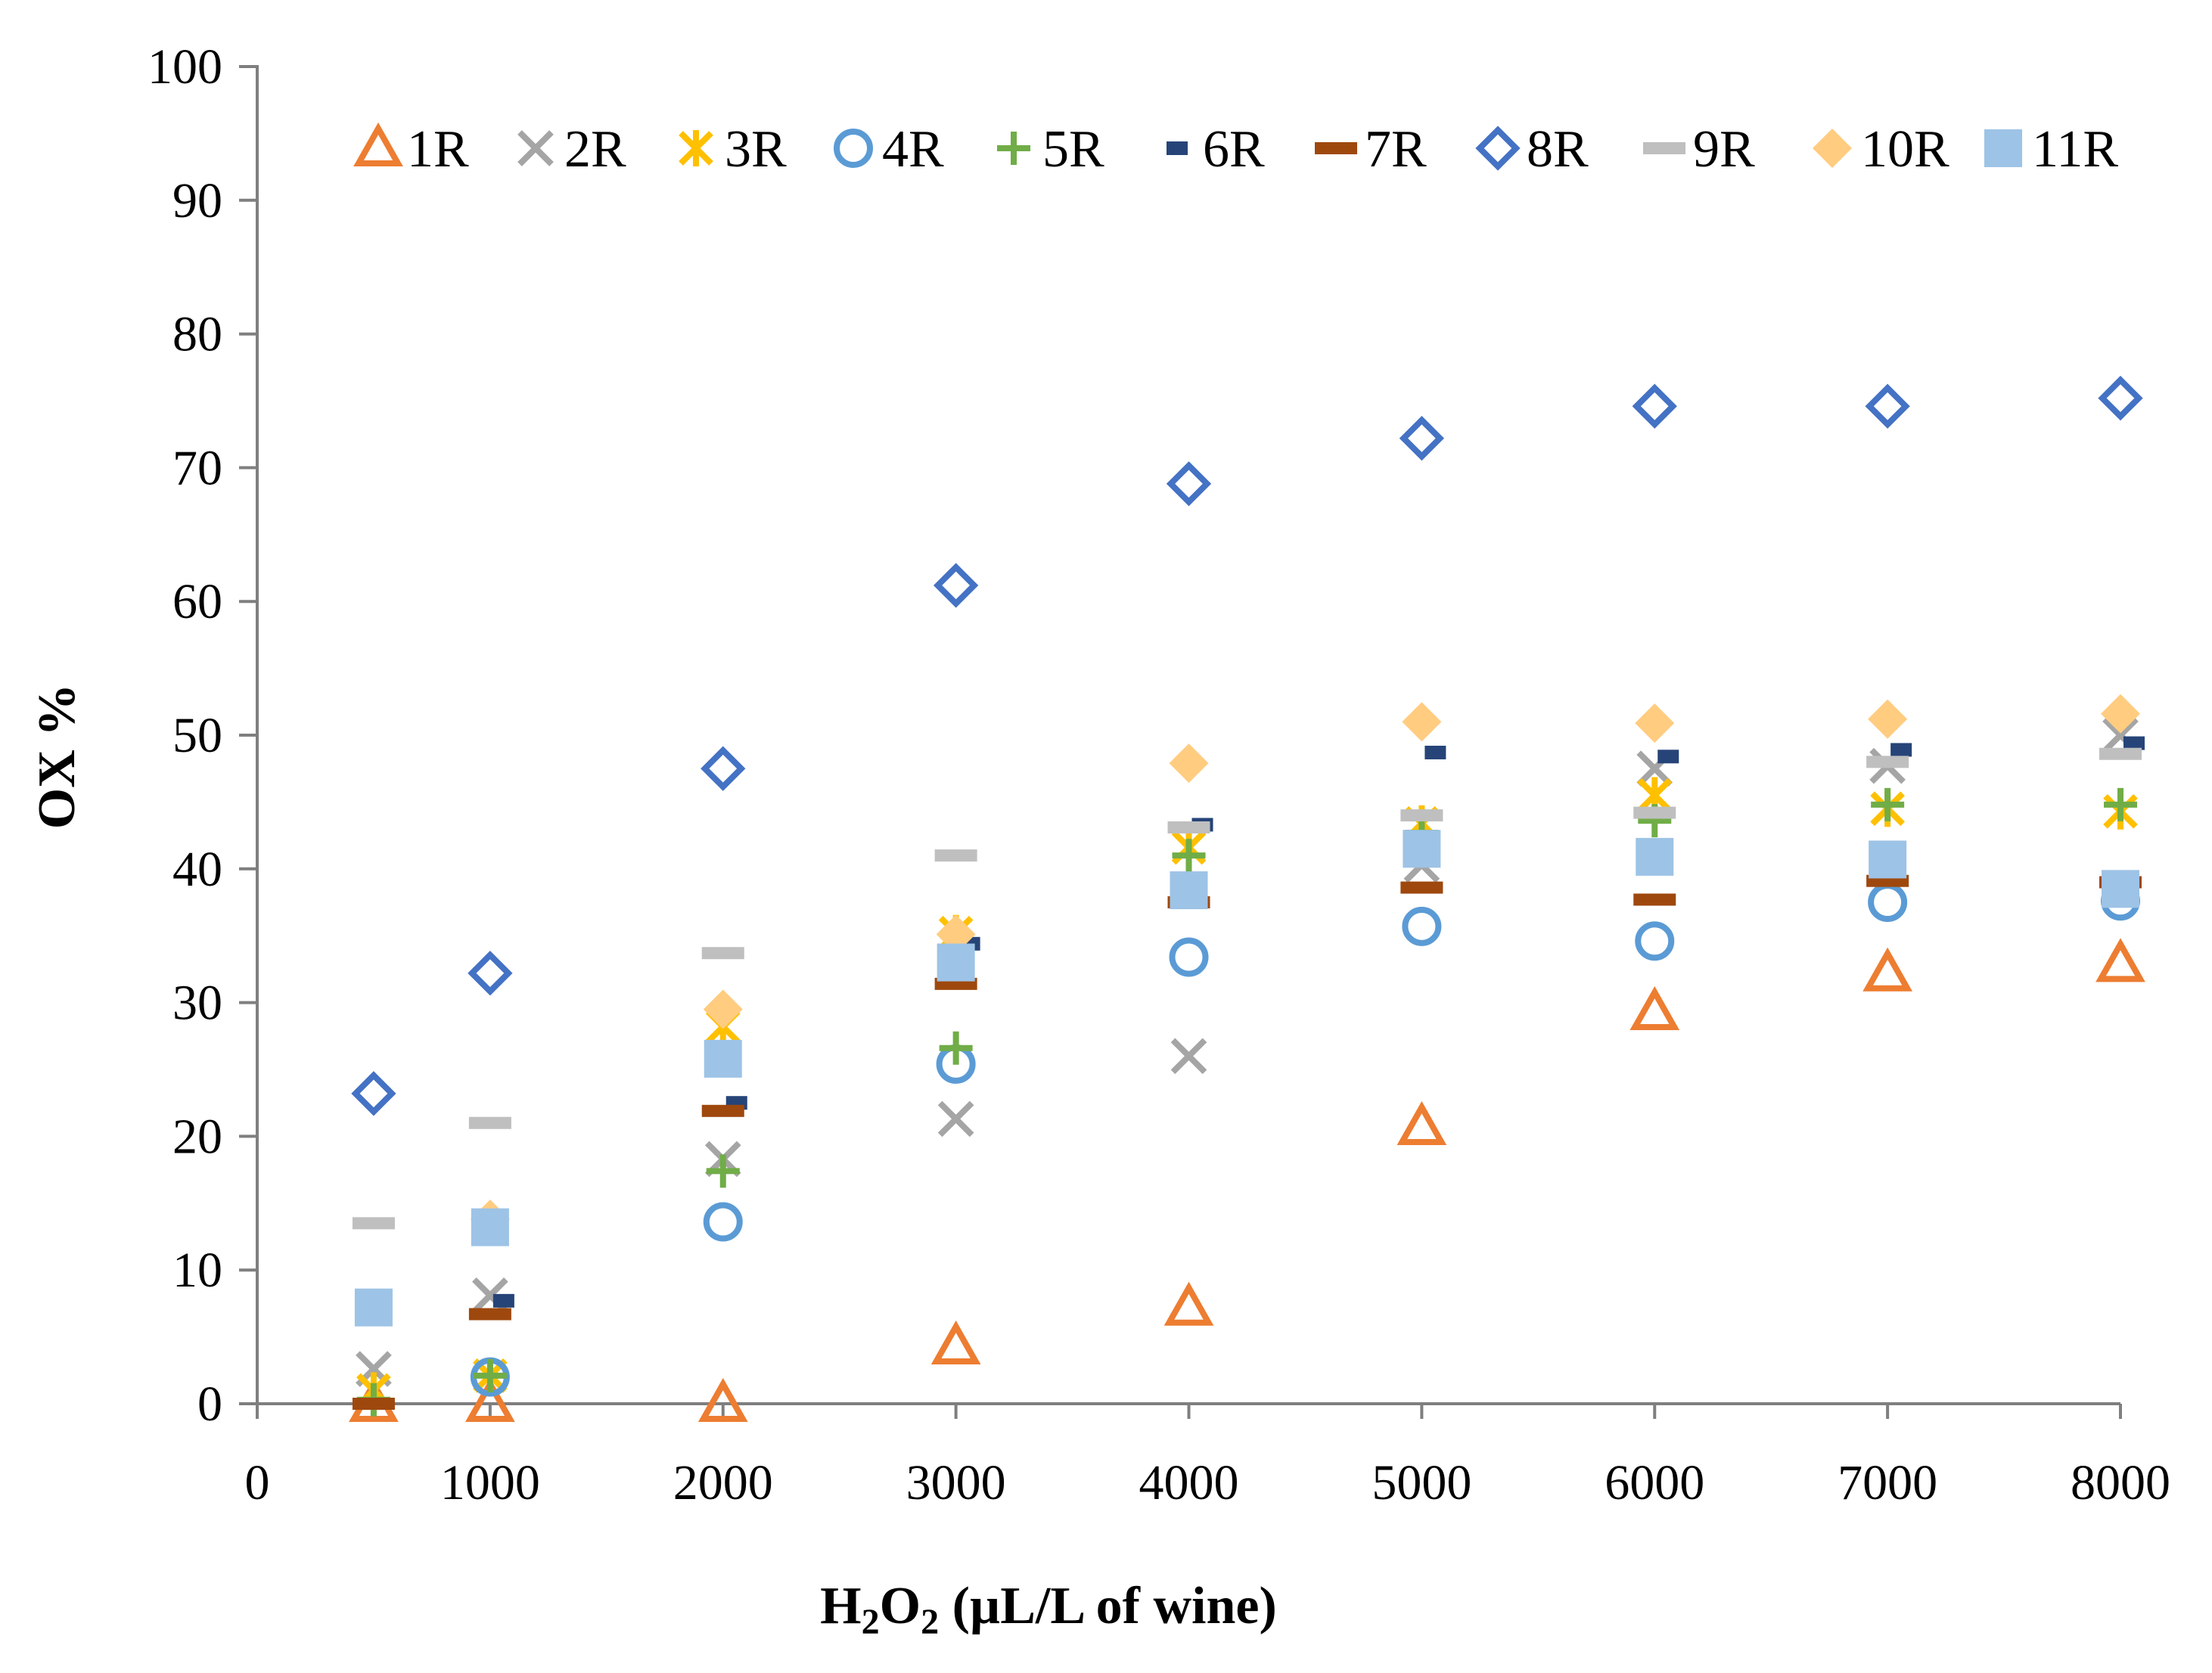 This screenshot has height=1673, width=2212. Describe the element at coordinates (197, 1270) in the screenshot. I see `y-tick-label: 10` at that location.